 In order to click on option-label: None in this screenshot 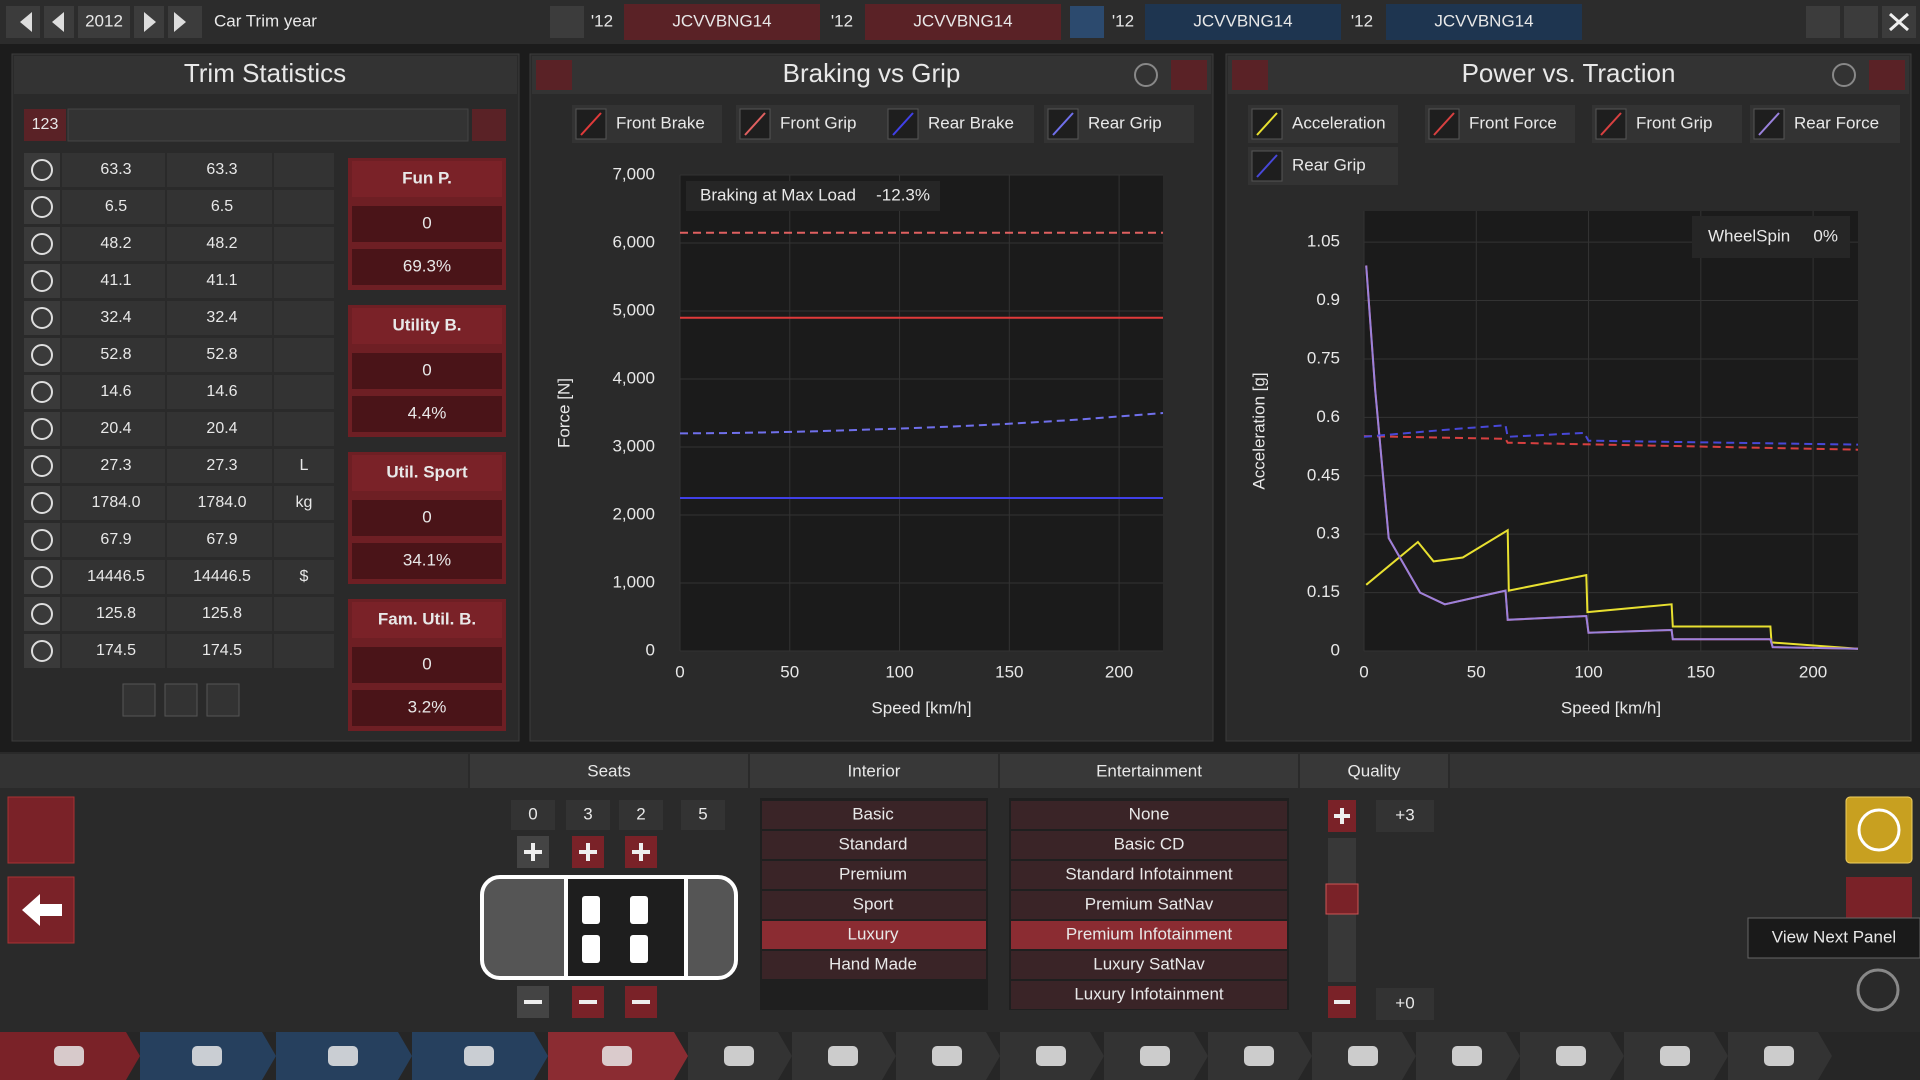, I will do `click(1149, 813)`.